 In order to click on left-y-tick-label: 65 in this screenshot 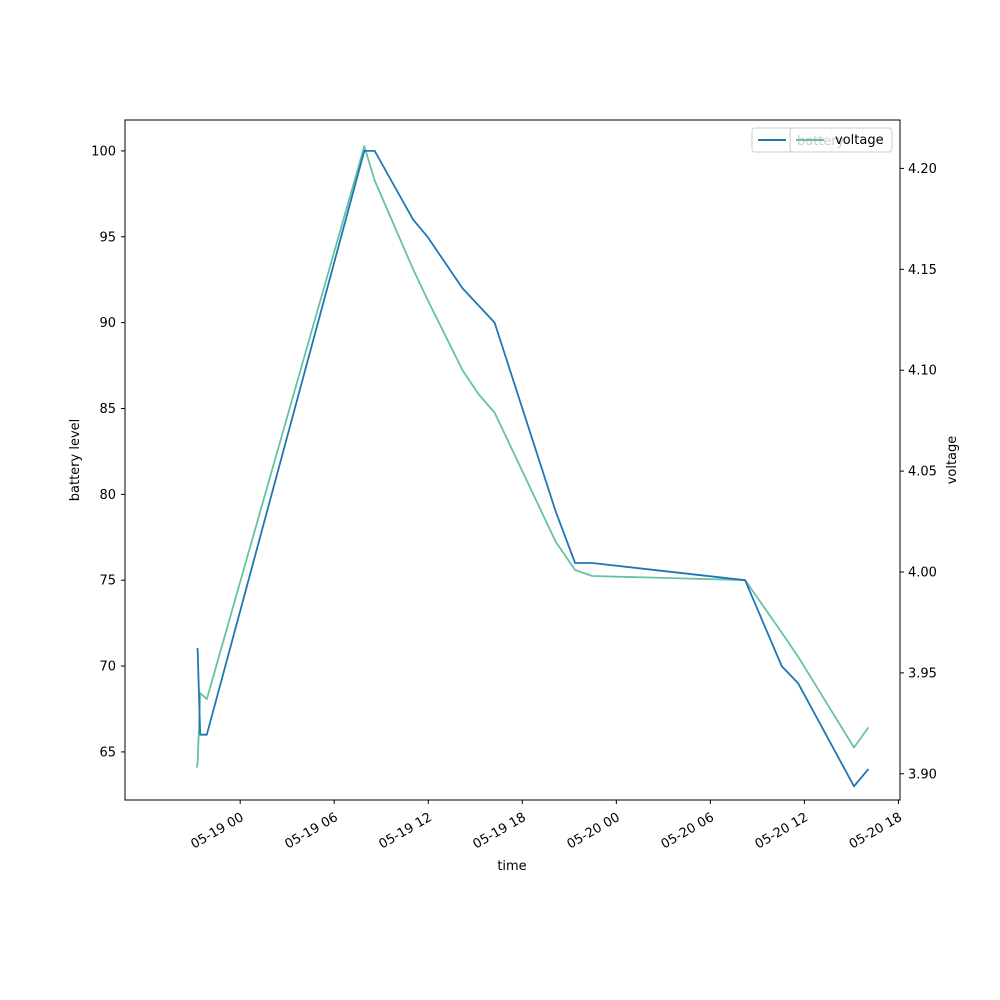, I will do `click(107, 752)`.